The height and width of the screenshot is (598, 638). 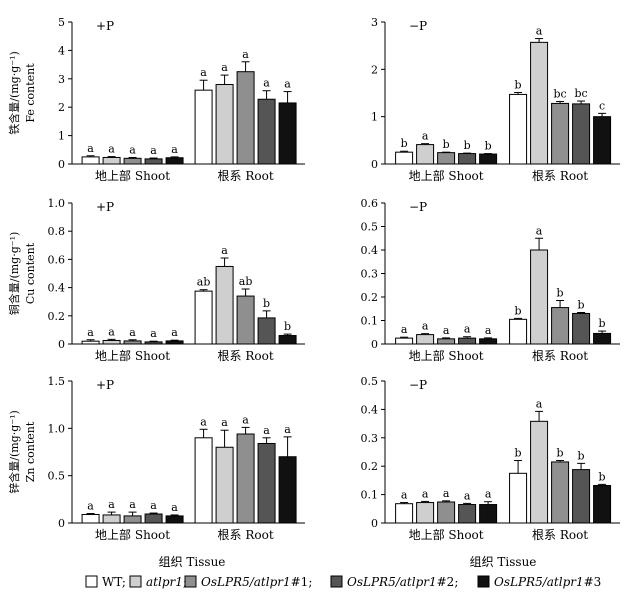 What do you see at coordinates (14, 452) in the screenshot?
I see `y-axis-label: 锌含量/(mg·g⁻¹)` at bounding box center [14, 452].